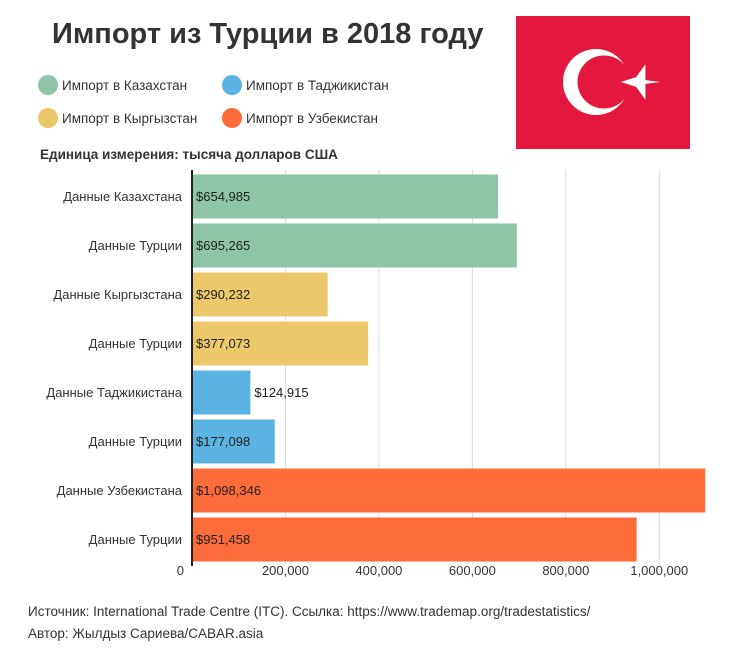 The width and height of the screenshot is (730, 658). What do you see at coordinates (223, 294) in the screenshot?
I see `value-label: $290,232` at bounding box center [223, 294].